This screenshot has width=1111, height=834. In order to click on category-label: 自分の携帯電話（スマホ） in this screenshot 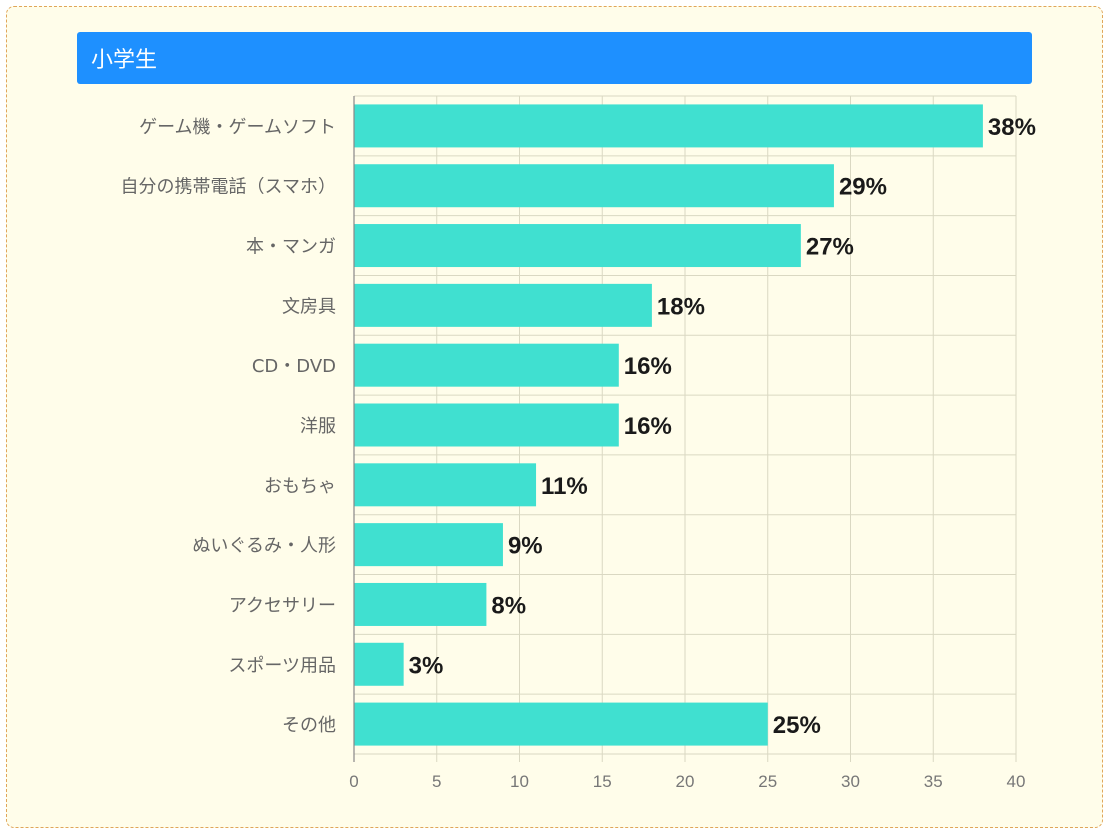, I will do `click(228, 187)`.